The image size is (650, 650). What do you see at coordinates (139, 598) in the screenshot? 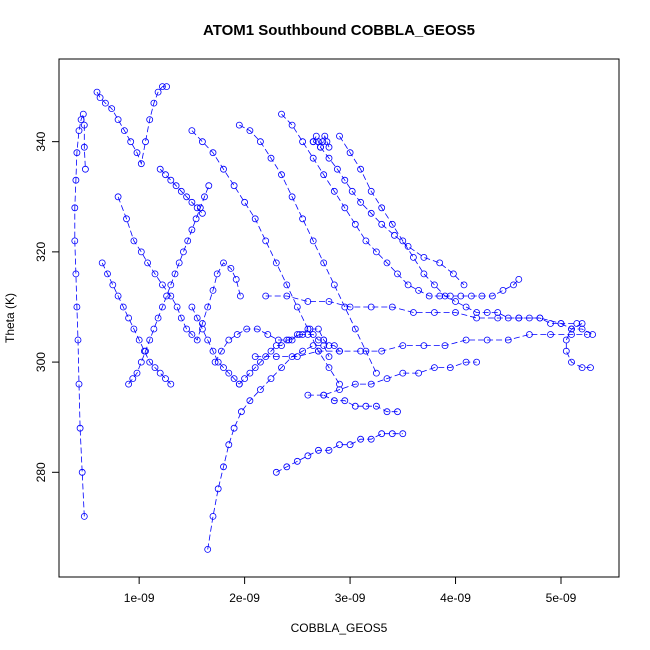
I see `x-tick-label: 1e-09` at bounding box center [139, 598].